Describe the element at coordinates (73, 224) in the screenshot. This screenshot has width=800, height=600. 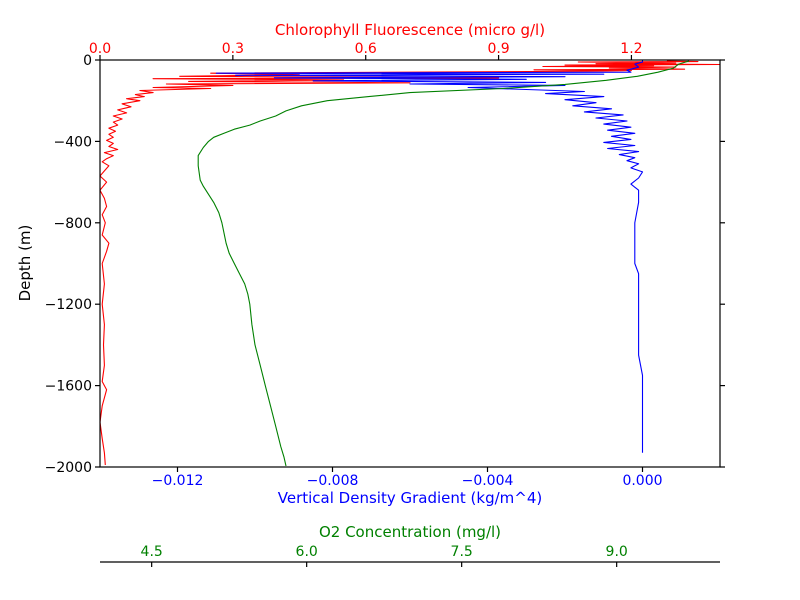
I see `depth-tick-label: −800` at that location.